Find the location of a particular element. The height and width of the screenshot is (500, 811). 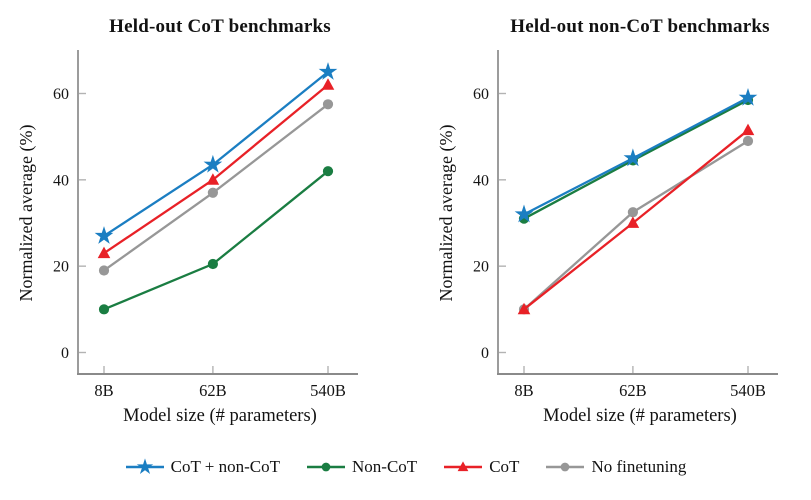

legend-item-cot: CoT is located at coordinates (481, 467).